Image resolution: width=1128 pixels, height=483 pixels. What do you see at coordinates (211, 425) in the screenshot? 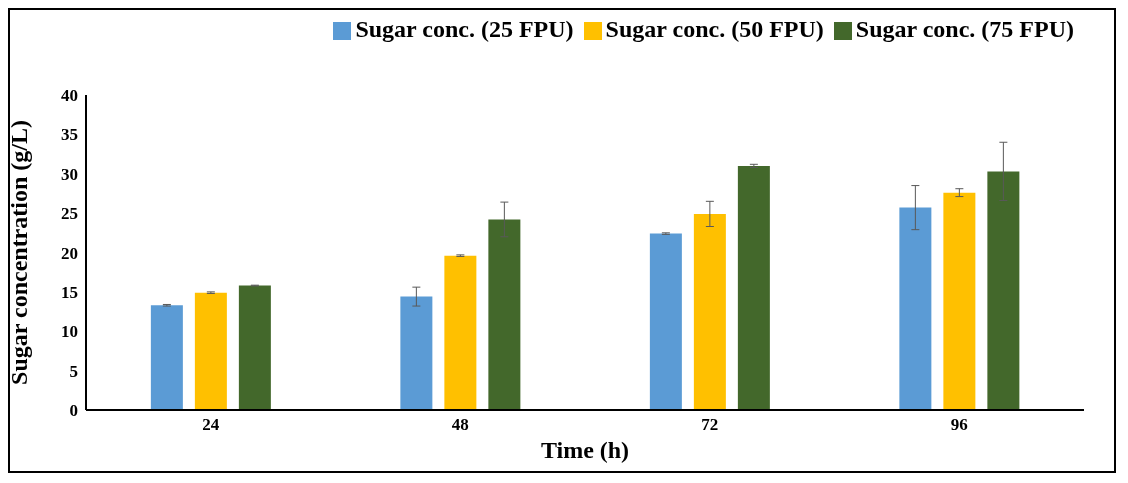
I see `x-tick-label: 24` at bounding box center [211, 425].